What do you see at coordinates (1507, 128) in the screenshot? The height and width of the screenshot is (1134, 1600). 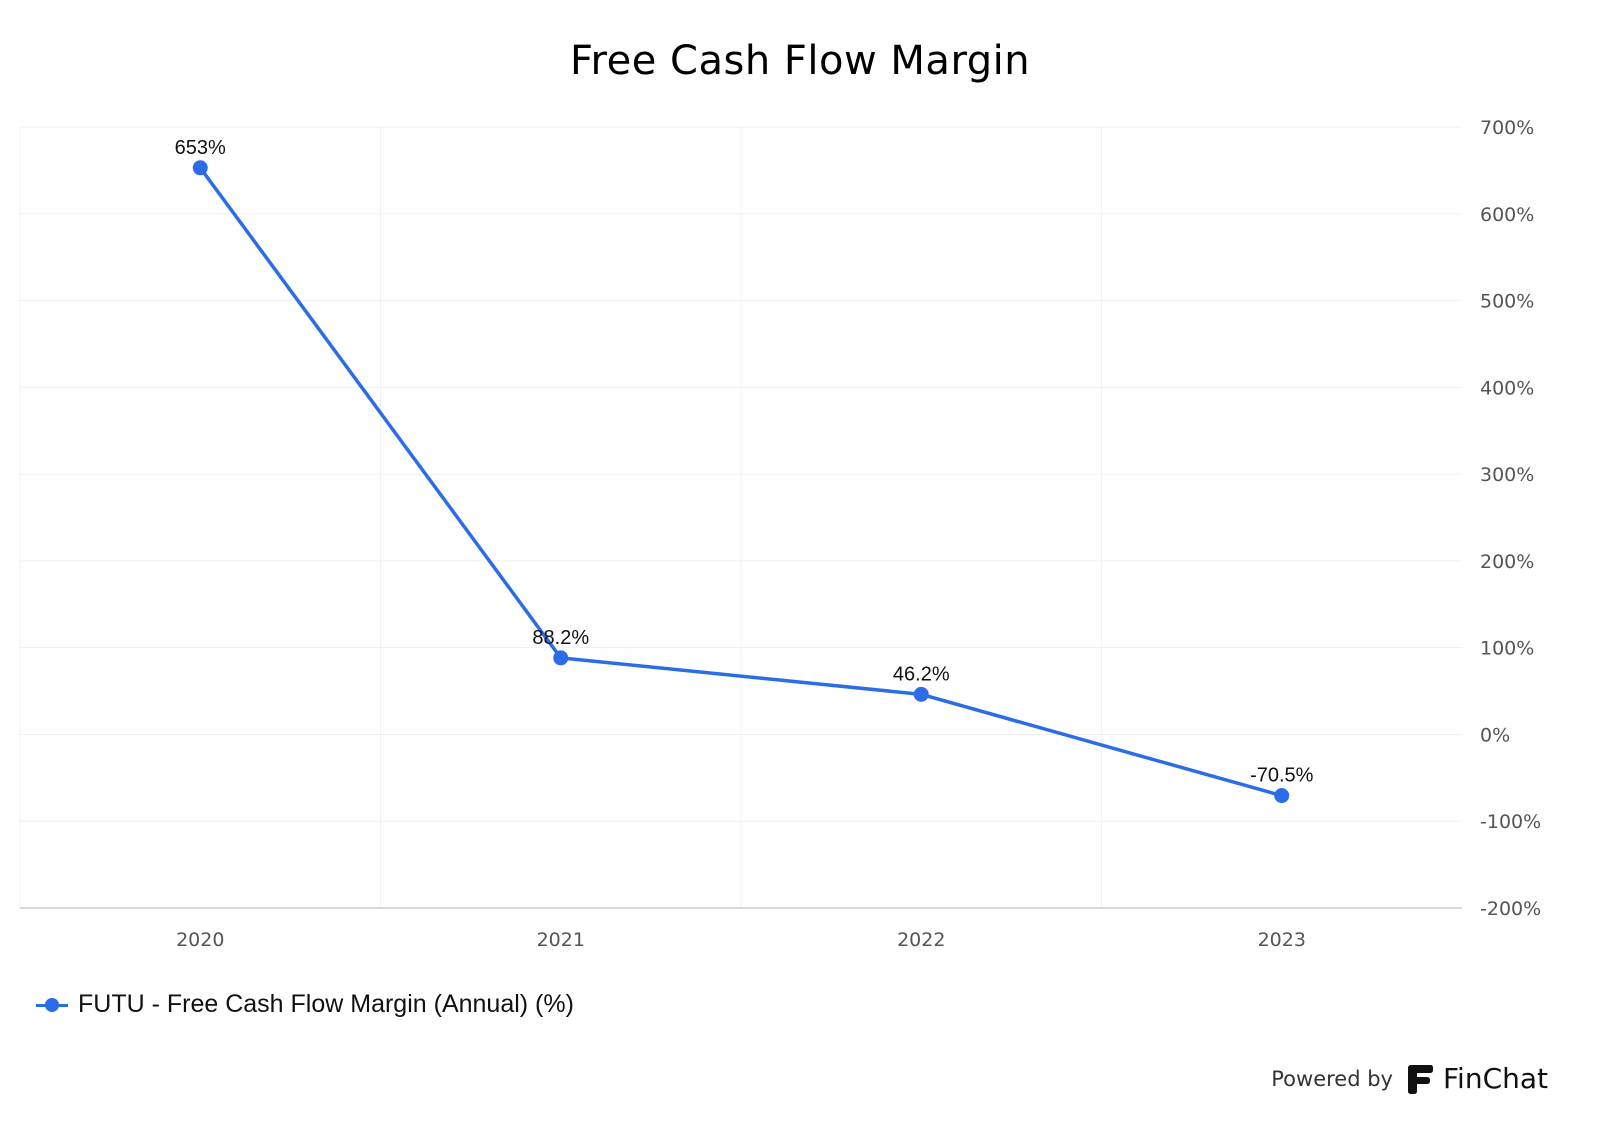 I see `y-tick-label: 700%` at bounding box center [1507, 128].